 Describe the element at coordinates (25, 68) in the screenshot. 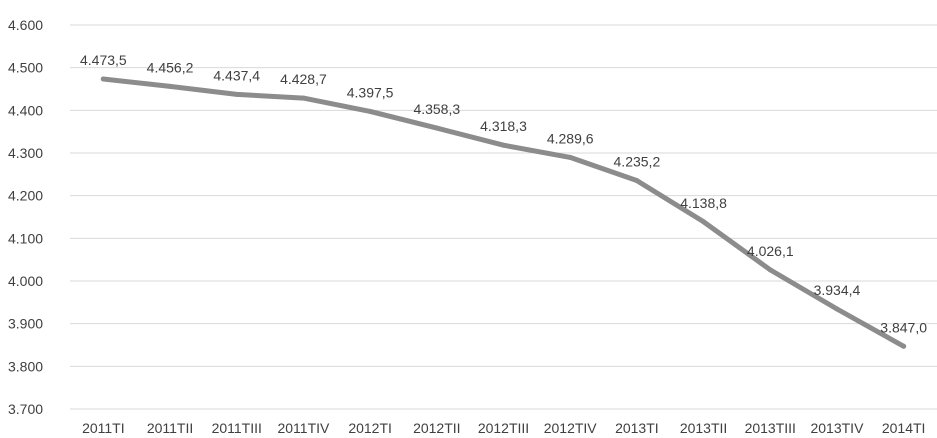

I see `y-tick-label: 4.500` at that location.